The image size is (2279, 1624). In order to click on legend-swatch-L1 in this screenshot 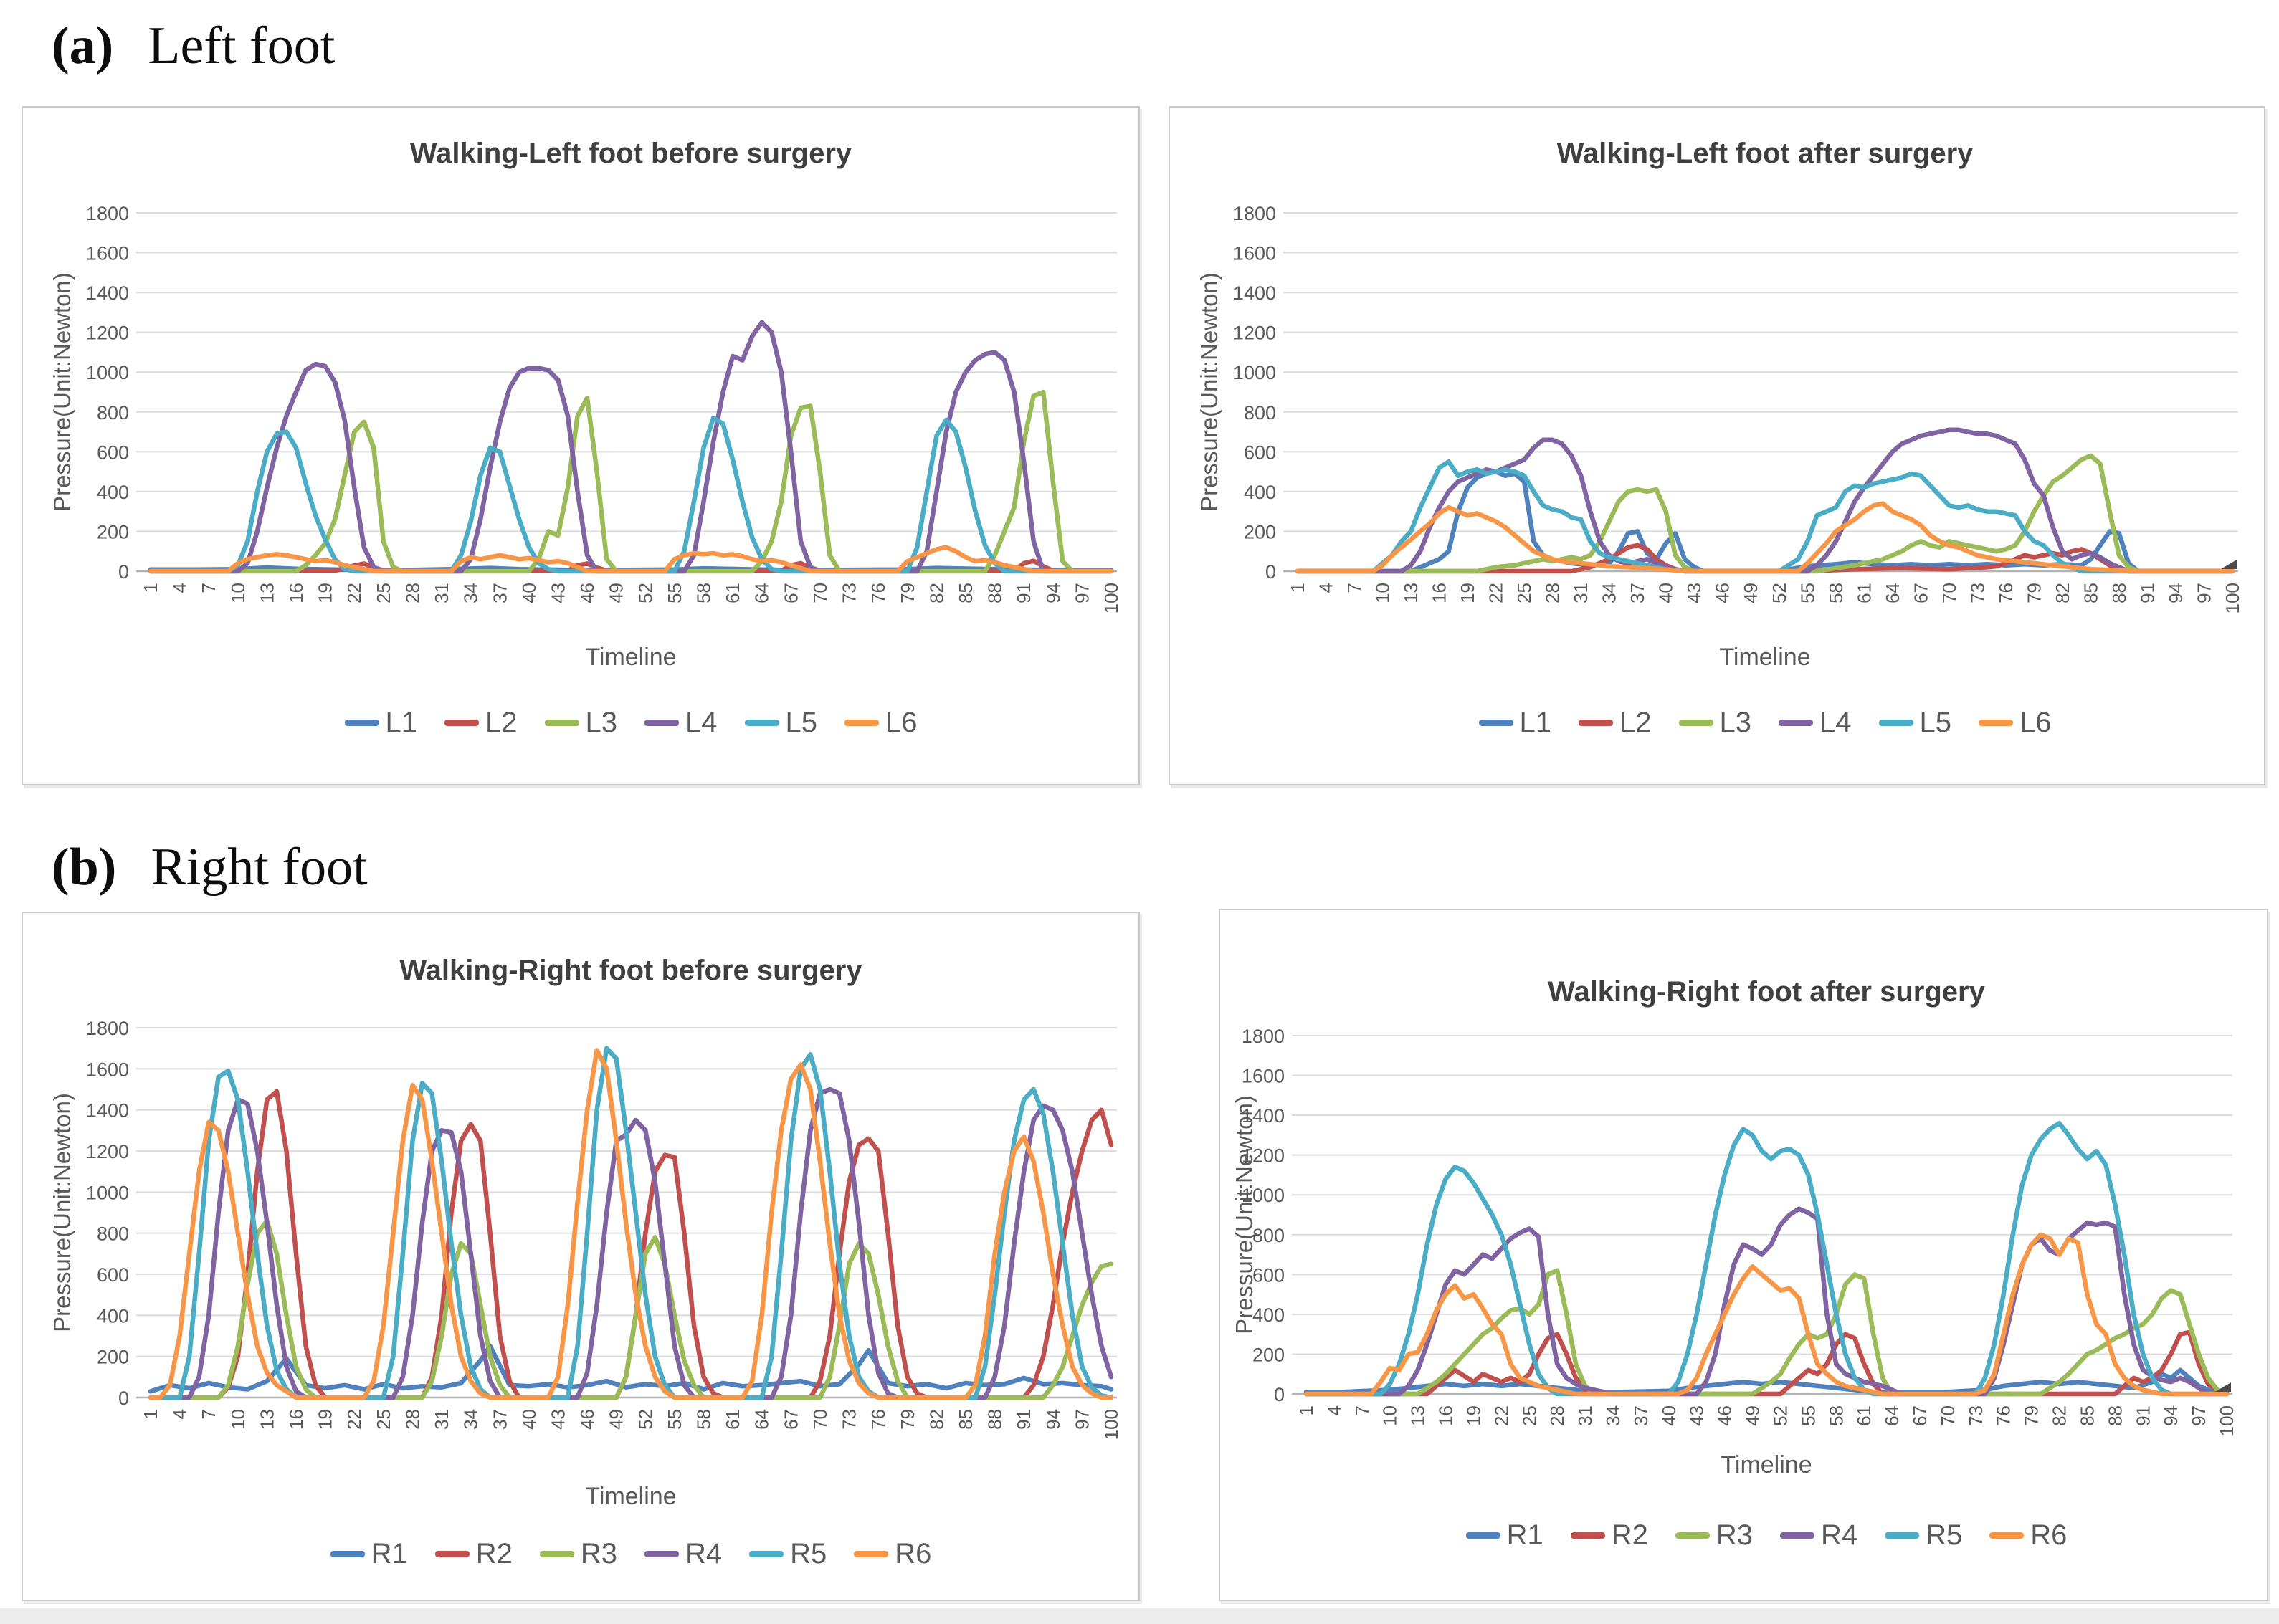, I will do `click(361, 723)`.